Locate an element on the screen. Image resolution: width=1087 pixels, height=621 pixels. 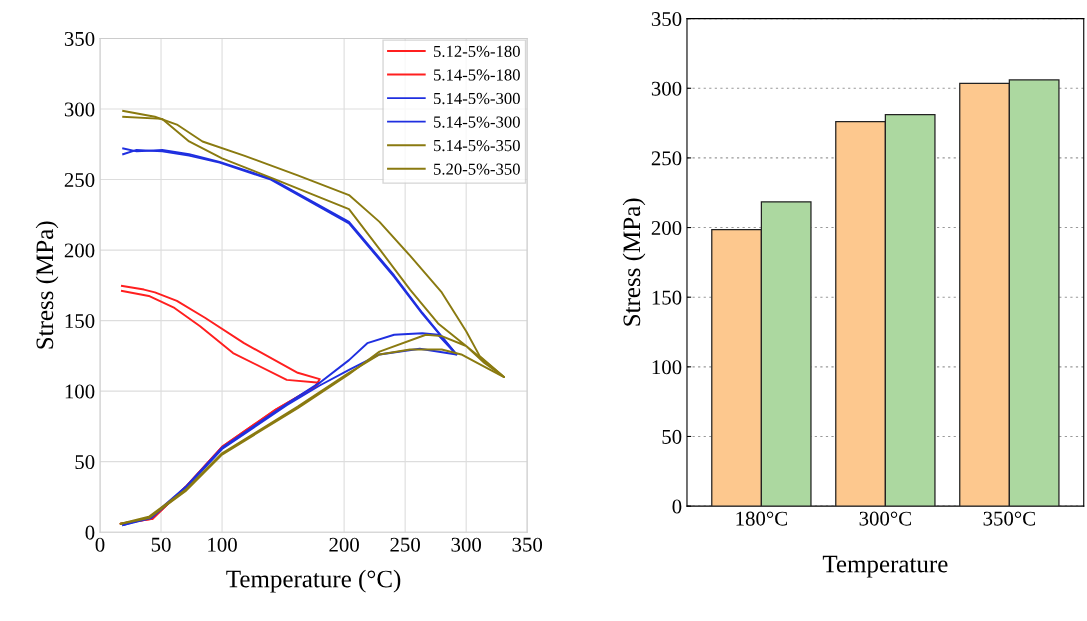
x-tick-label: 180°C is located at coordinates (761, 518).